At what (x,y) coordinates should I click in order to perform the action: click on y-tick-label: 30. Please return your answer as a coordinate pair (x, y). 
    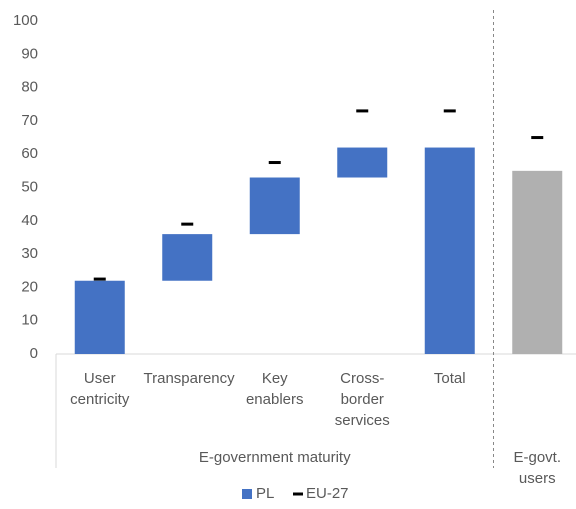
    Looking at the image, I should click on (29, 253).